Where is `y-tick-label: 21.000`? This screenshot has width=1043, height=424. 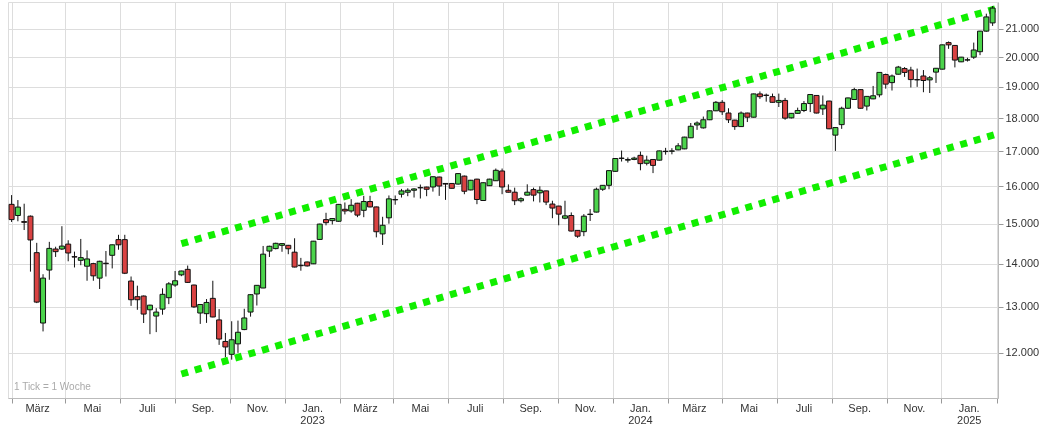
y-tick-label: 21.000 is located at coordinates (1022, 28).